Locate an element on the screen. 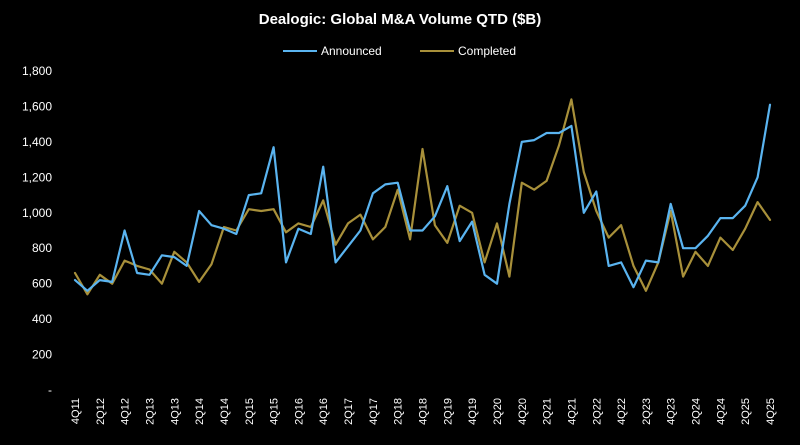 The width and height of the screenshot is (800, 445). x-tick-label: 2Q15 is located at coordinates (250, 411).